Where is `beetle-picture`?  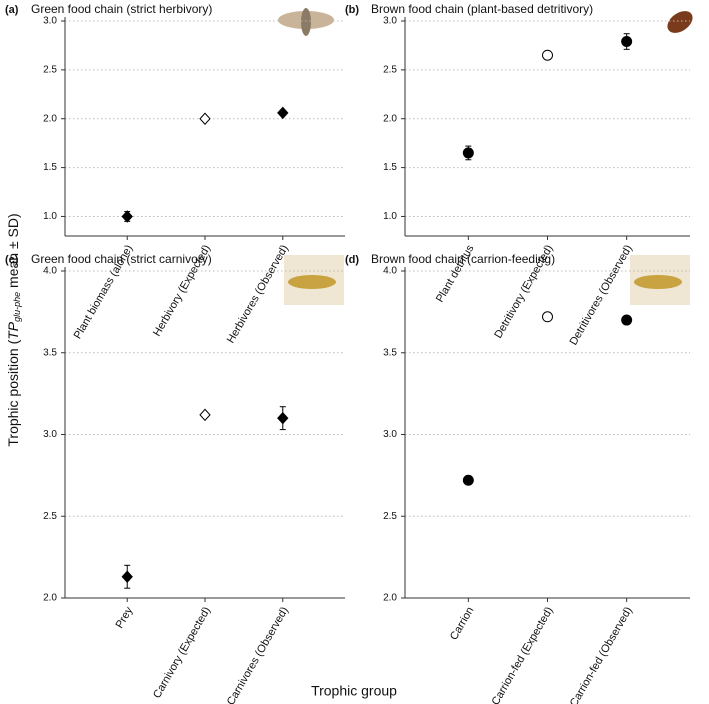 beetle-picture is located at coordinates (680, 22).